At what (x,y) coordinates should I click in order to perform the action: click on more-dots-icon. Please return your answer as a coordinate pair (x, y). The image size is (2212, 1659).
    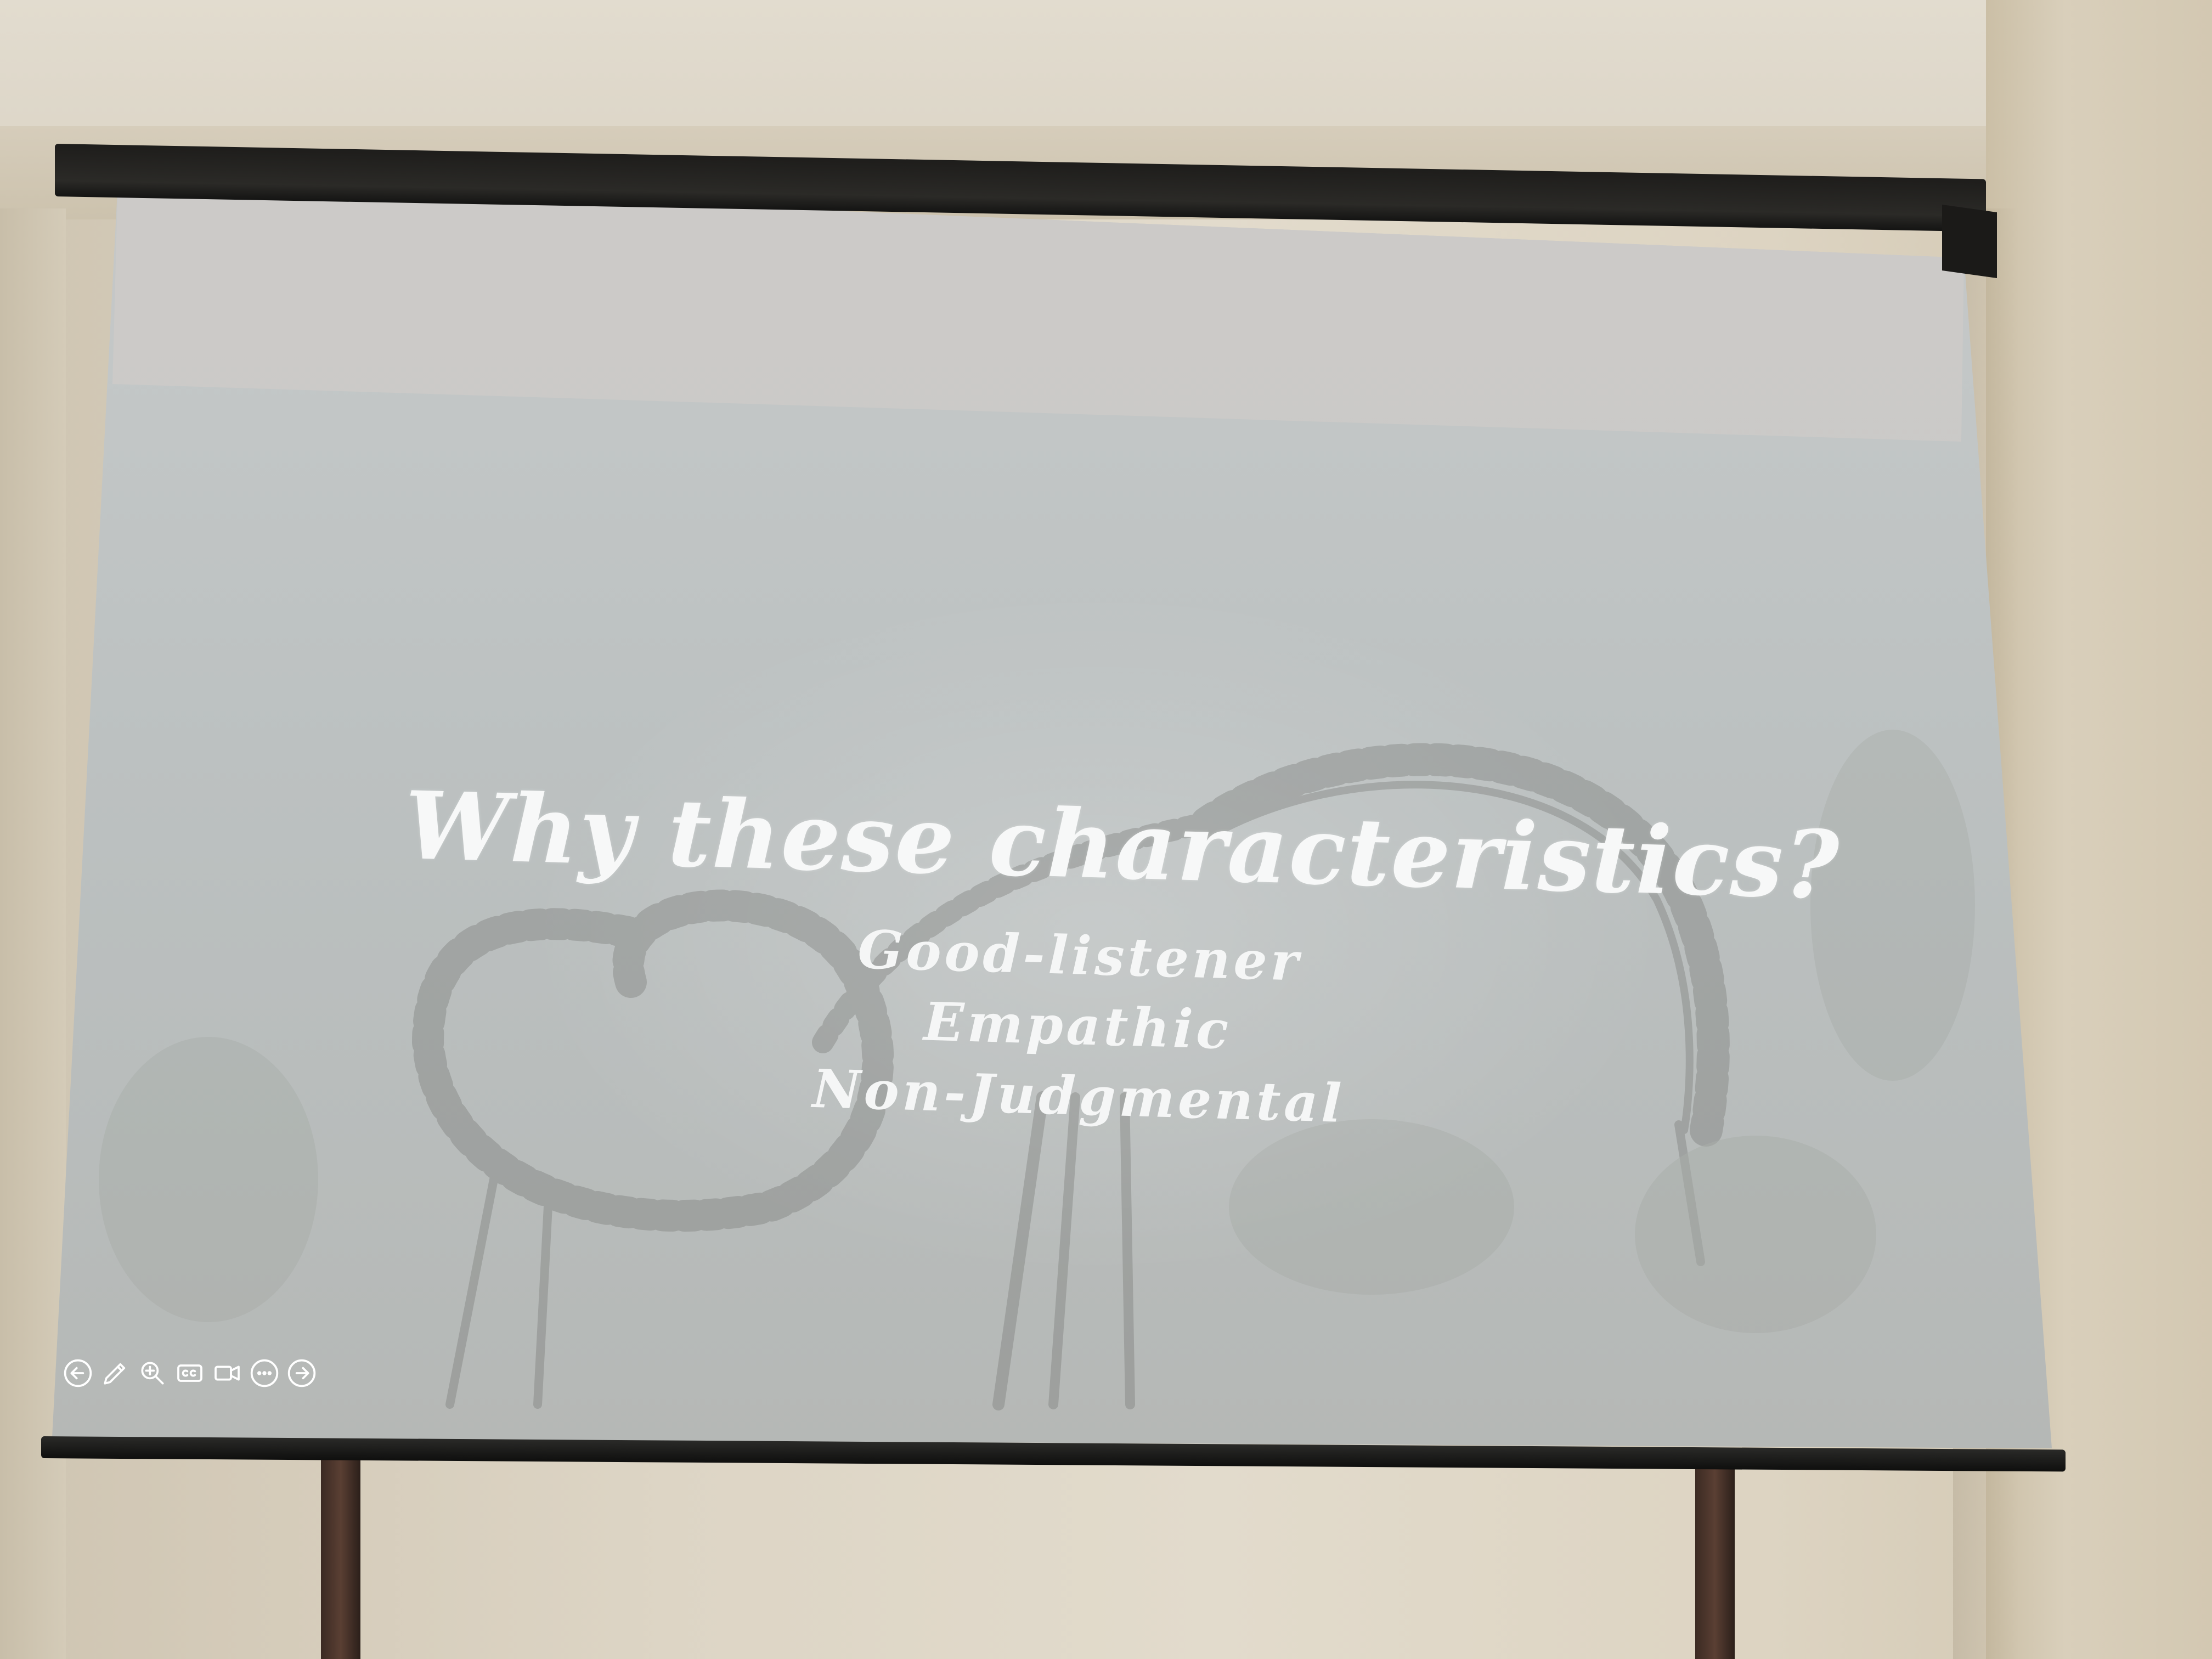
    Looking at the image, I should click on (264, 1373).